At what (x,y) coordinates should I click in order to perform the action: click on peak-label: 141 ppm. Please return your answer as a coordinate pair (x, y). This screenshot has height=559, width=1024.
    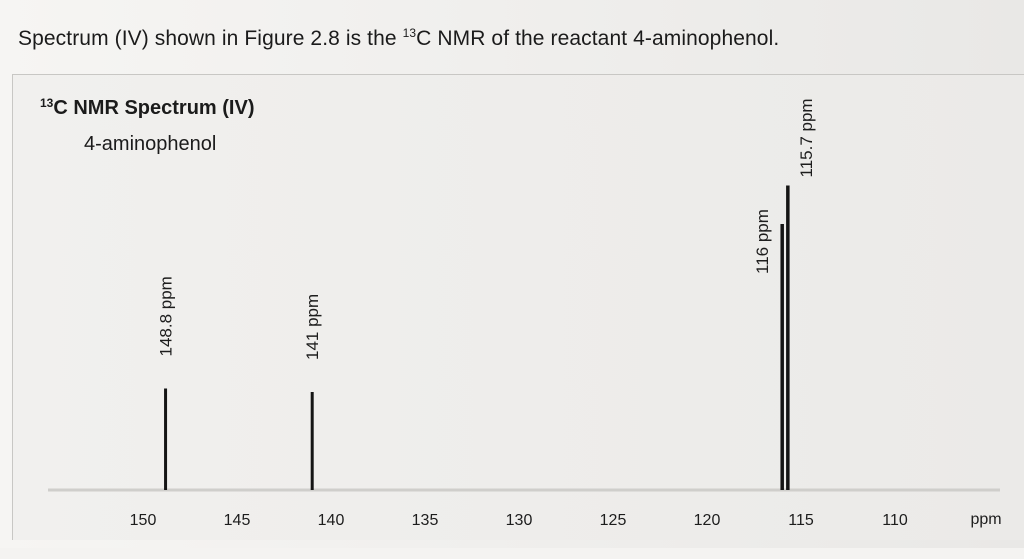
    Looking at the image, I should click on (312, 327).